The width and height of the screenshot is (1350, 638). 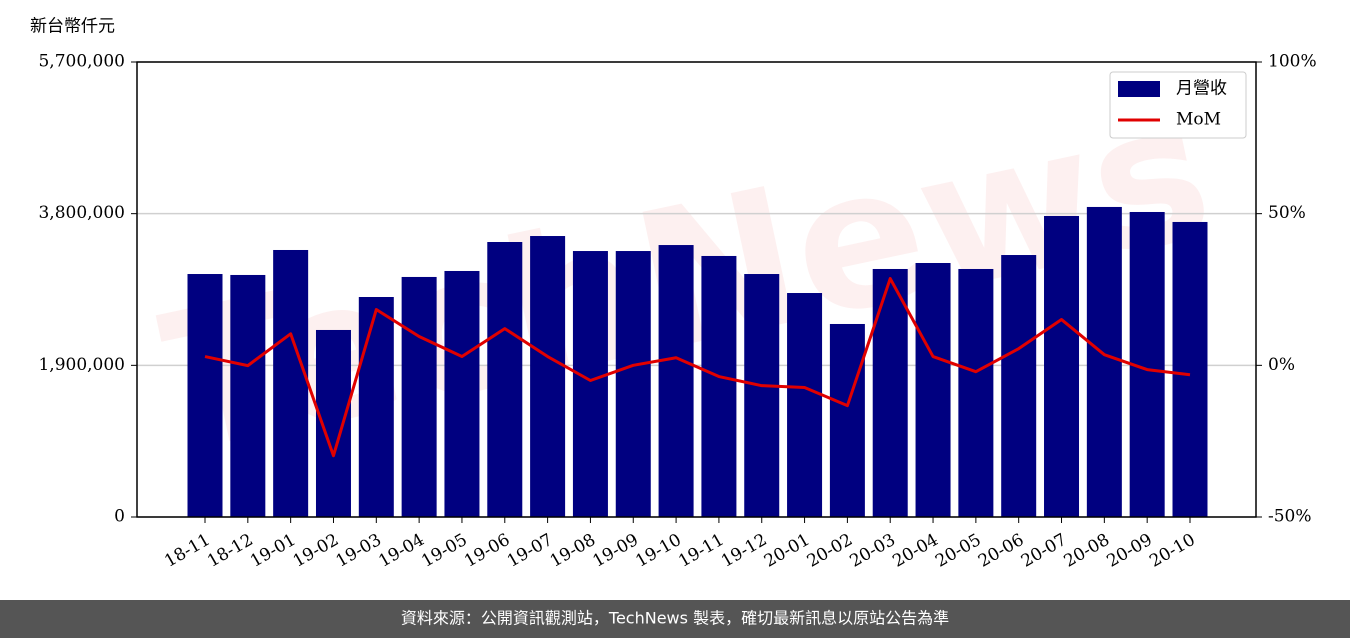 I want to click on y-tick-label: 3,800,000, so click(x=81, y=213).